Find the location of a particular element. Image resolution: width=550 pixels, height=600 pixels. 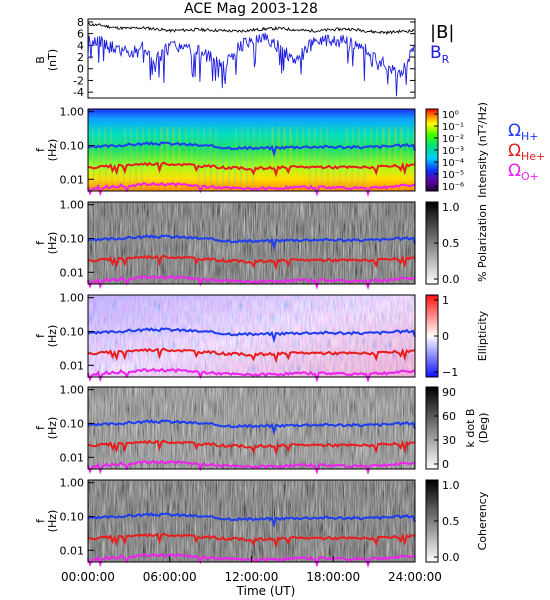

y-tick-label: 6 is located at coordinates (80, 34).